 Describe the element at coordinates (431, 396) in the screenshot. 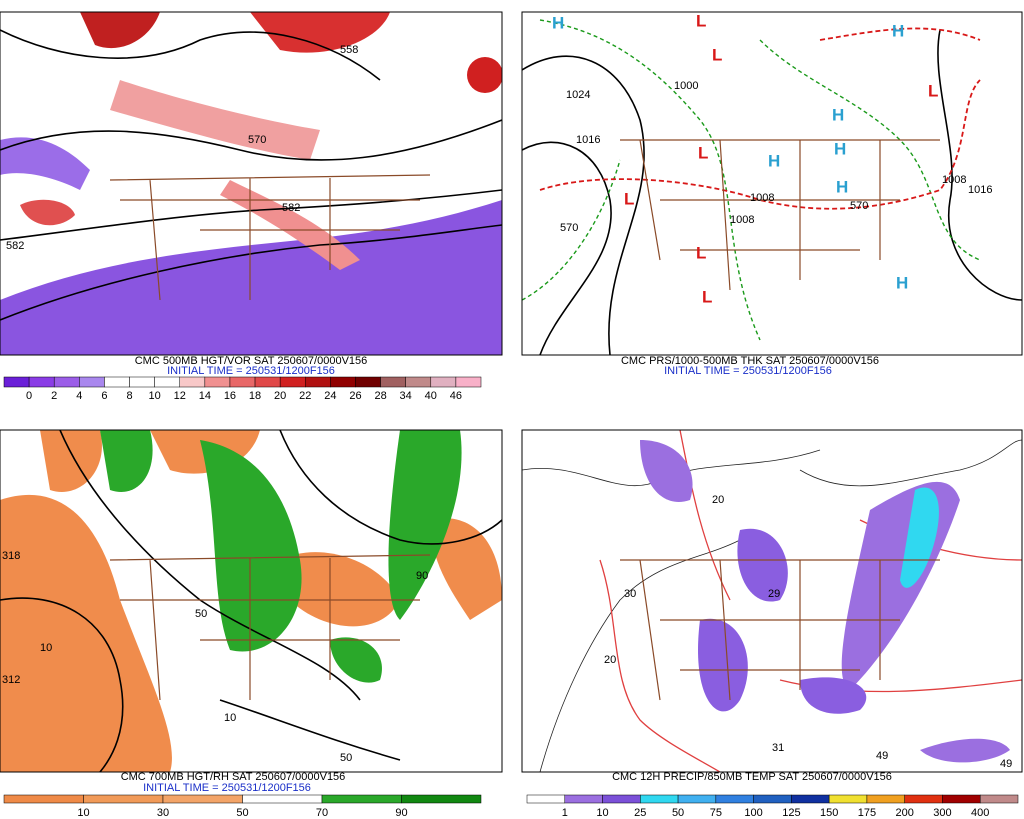

I see `colorbar-label: 40` at that location.